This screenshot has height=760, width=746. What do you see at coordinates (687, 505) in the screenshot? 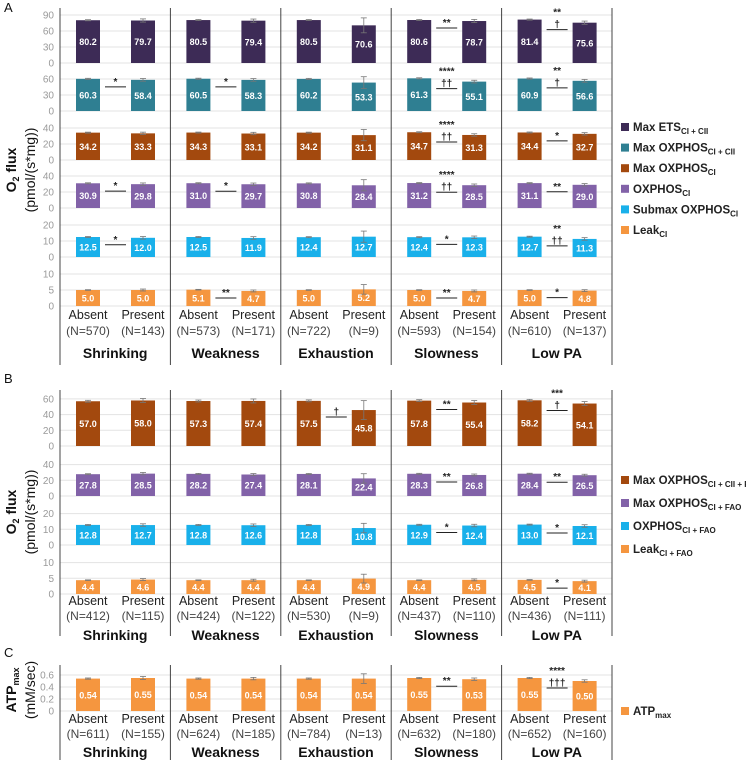
I see `legend-label: Max OXPHOSCI + FAO` at bounding box center [687, 505].